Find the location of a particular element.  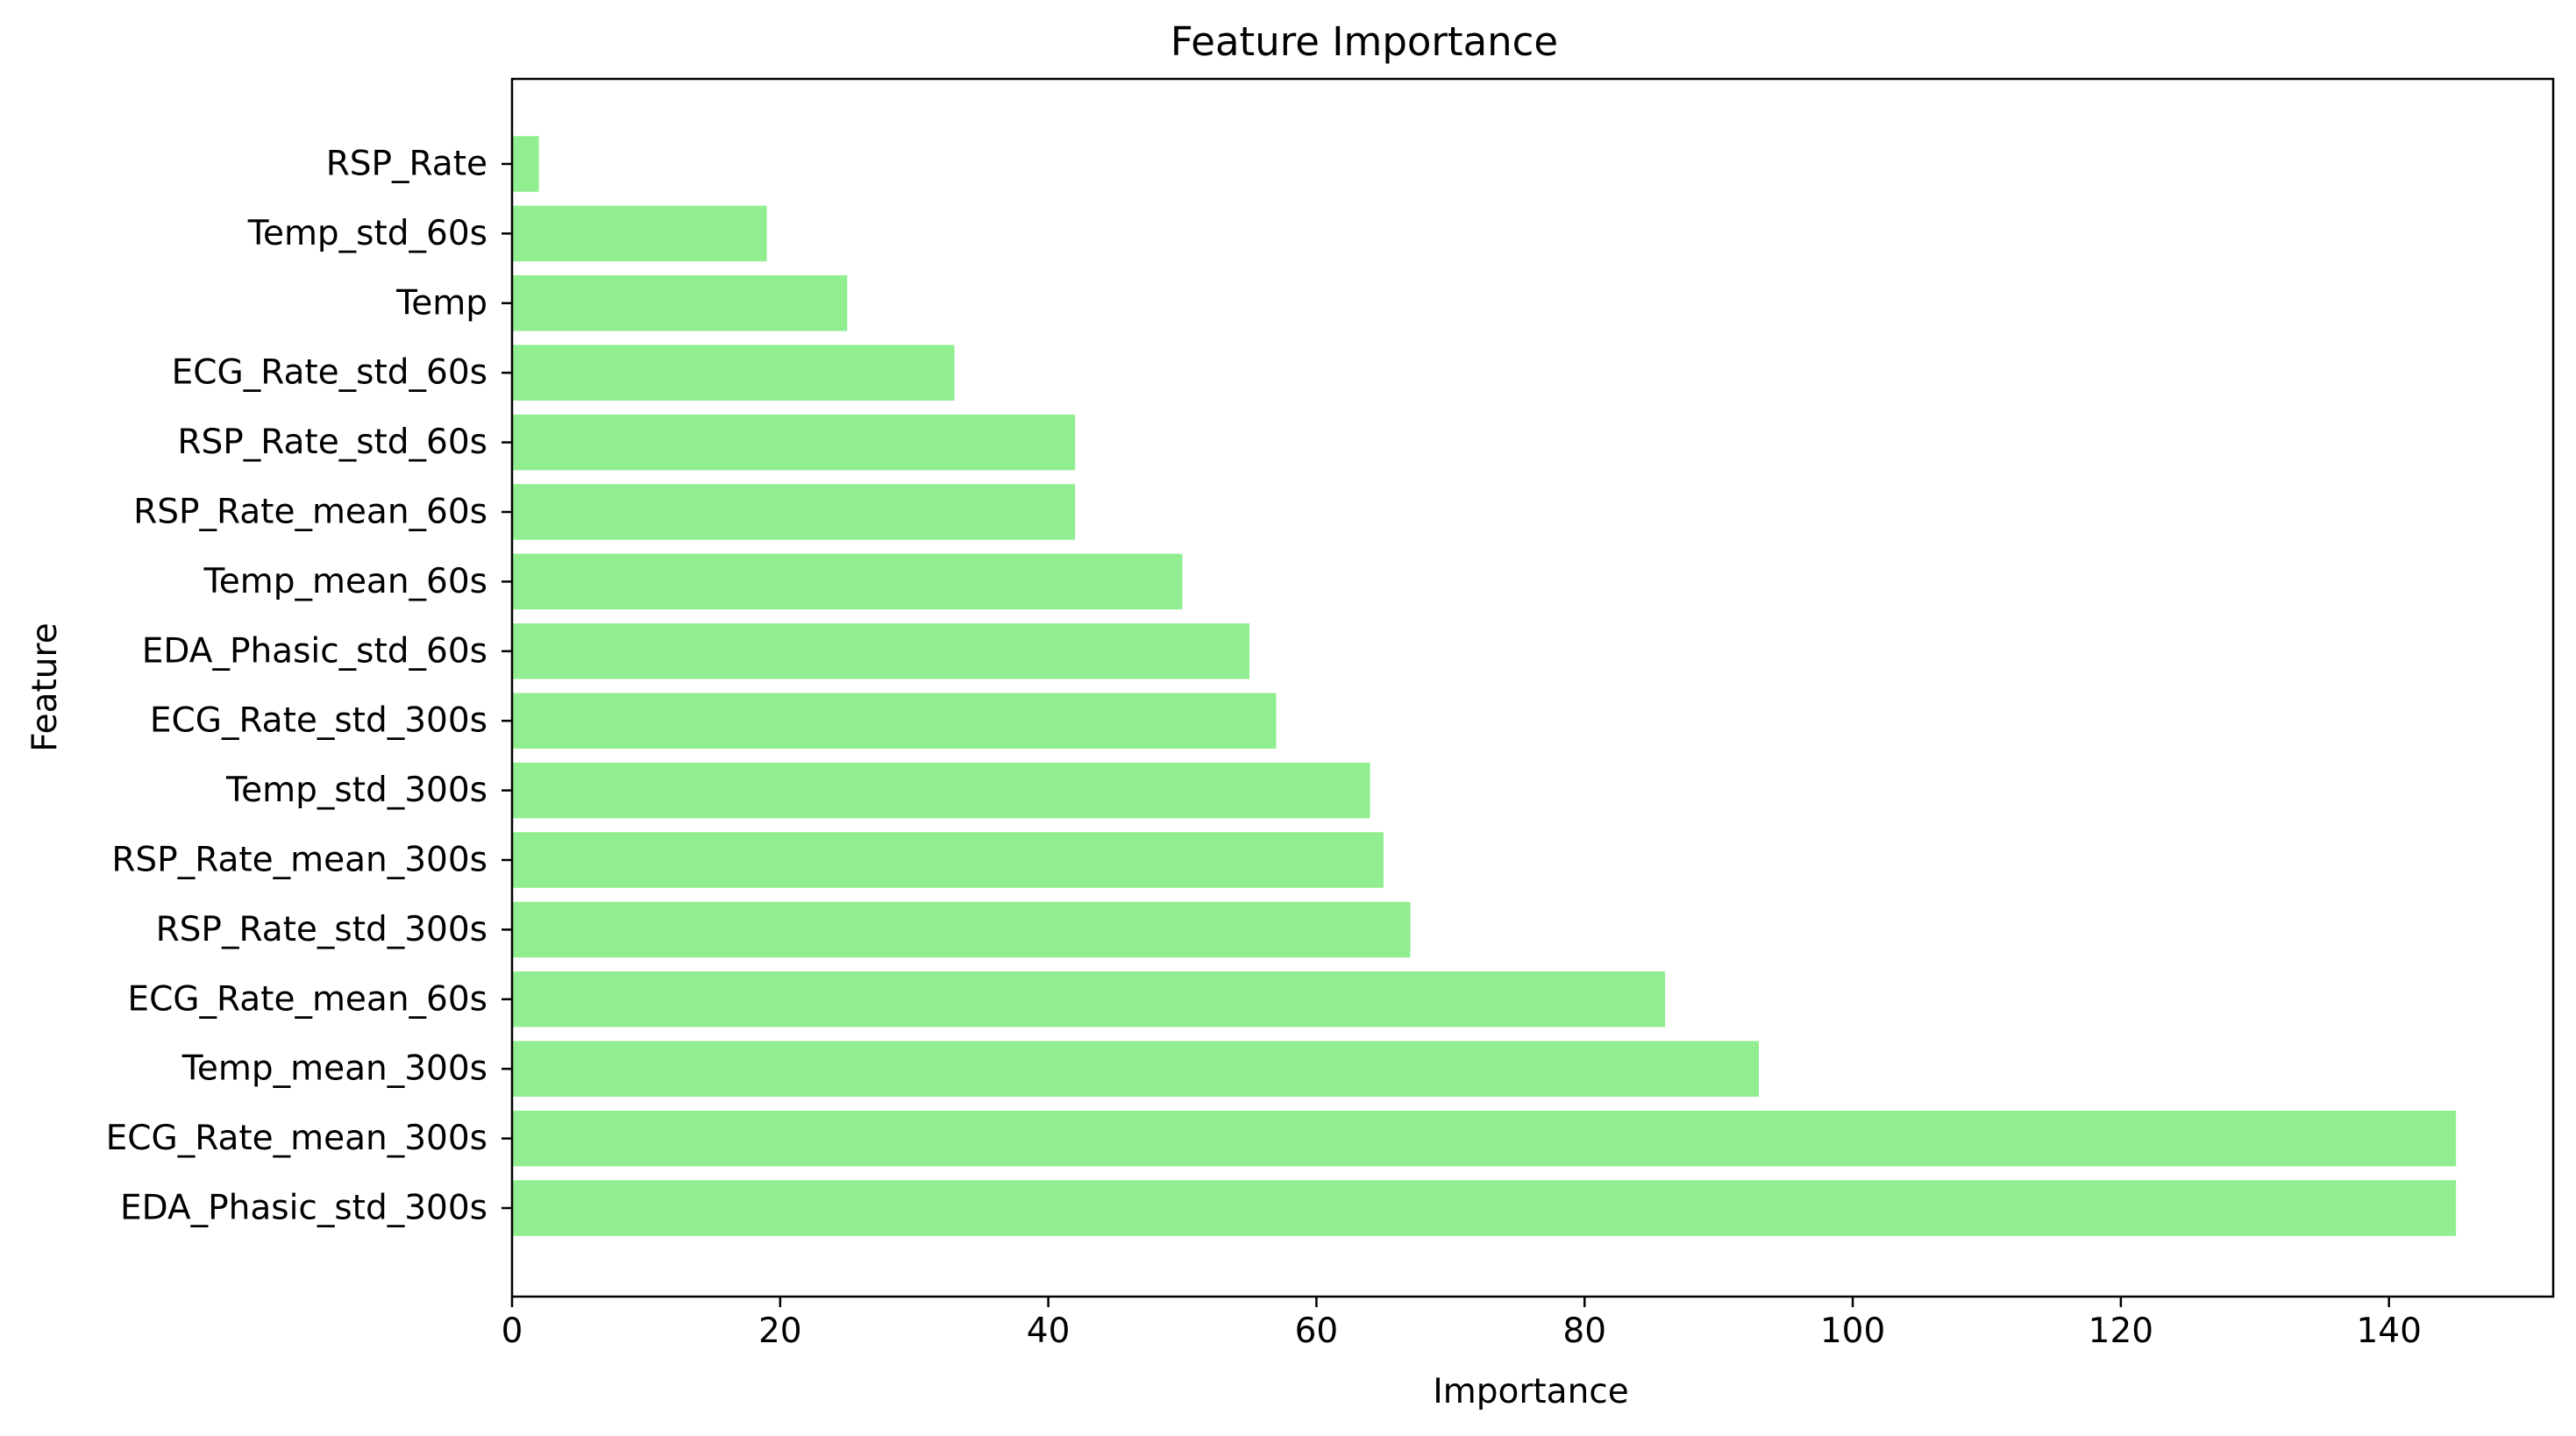

x-tick-label: 60 is located at coordinates (1317, 1332).